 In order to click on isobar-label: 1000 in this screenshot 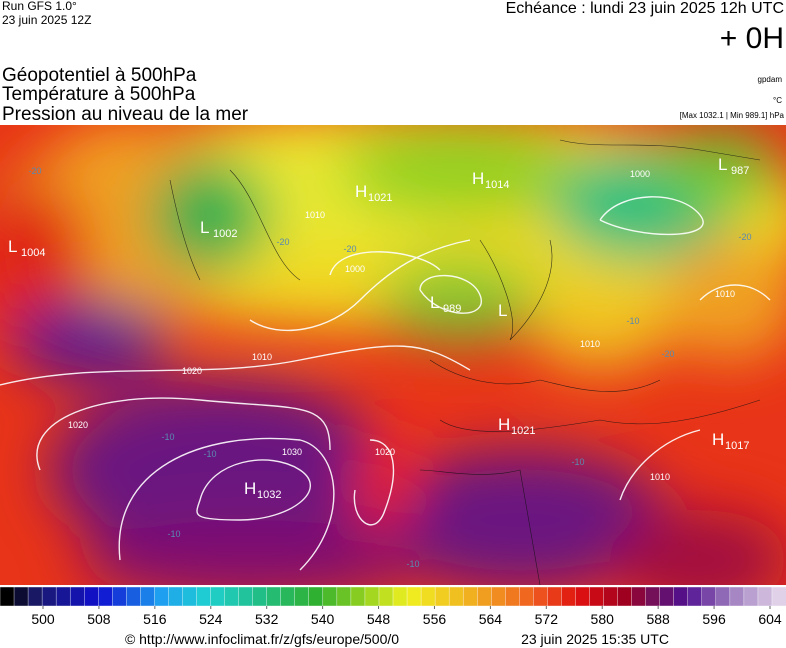, I will do `click(640, 174)`.